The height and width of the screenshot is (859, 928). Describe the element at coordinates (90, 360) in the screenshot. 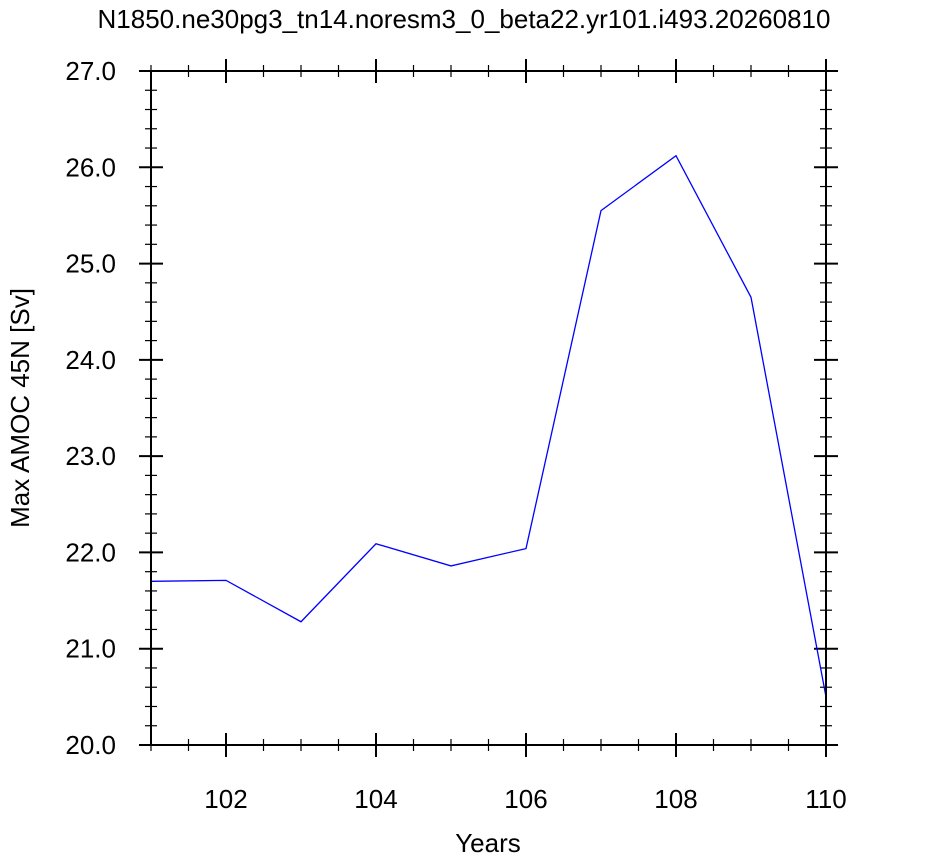

I see `y-tick-label: 24.0` at that location.